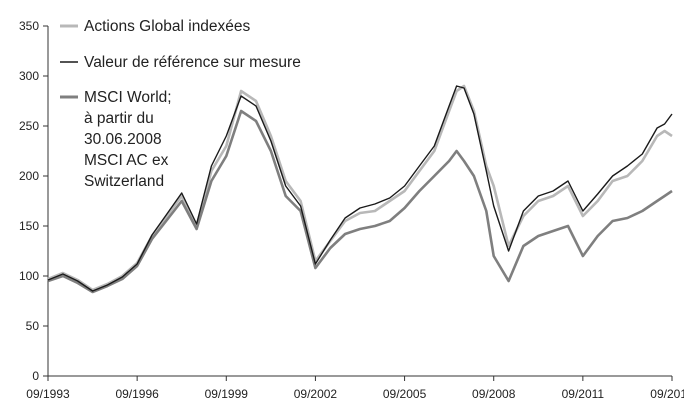 Image resolution: width=684 pixels, height=404 pixels. What do you see at coordinates (29, 26) in the screenshot?
I see `y-tick-label: 350` at bounding box center [29, 26].